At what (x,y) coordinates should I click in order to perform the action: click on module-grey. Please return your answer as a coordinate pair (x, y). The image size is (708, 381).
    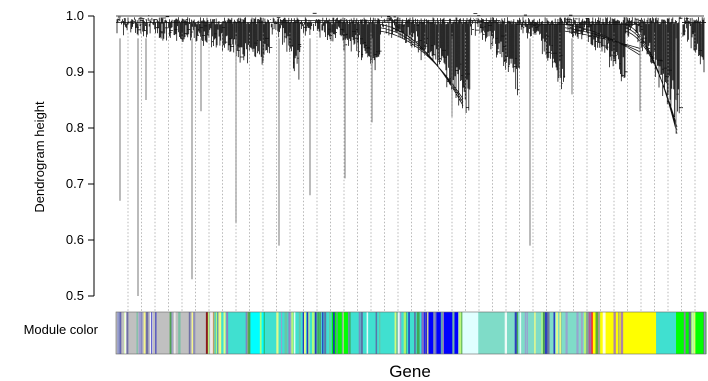
    Looking at the image, I should click on (161, 333).